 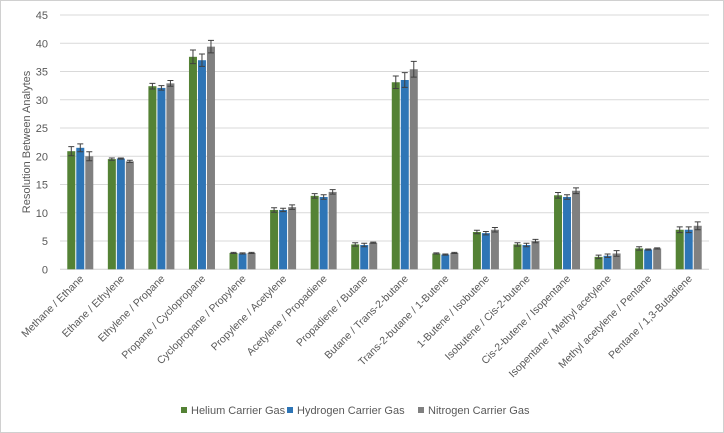 What do you see at coordinates (249, 313) in the screenshot?
I see `x-tick-label: Propylene / Acetylene` at bounding box center [249, 313].